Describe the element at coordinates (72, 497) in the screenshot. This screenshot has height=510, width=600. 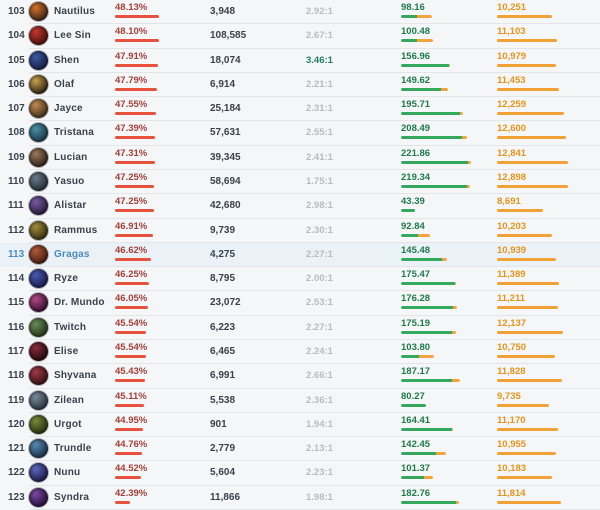
I see `champion-name-link: Syndra` at that location.